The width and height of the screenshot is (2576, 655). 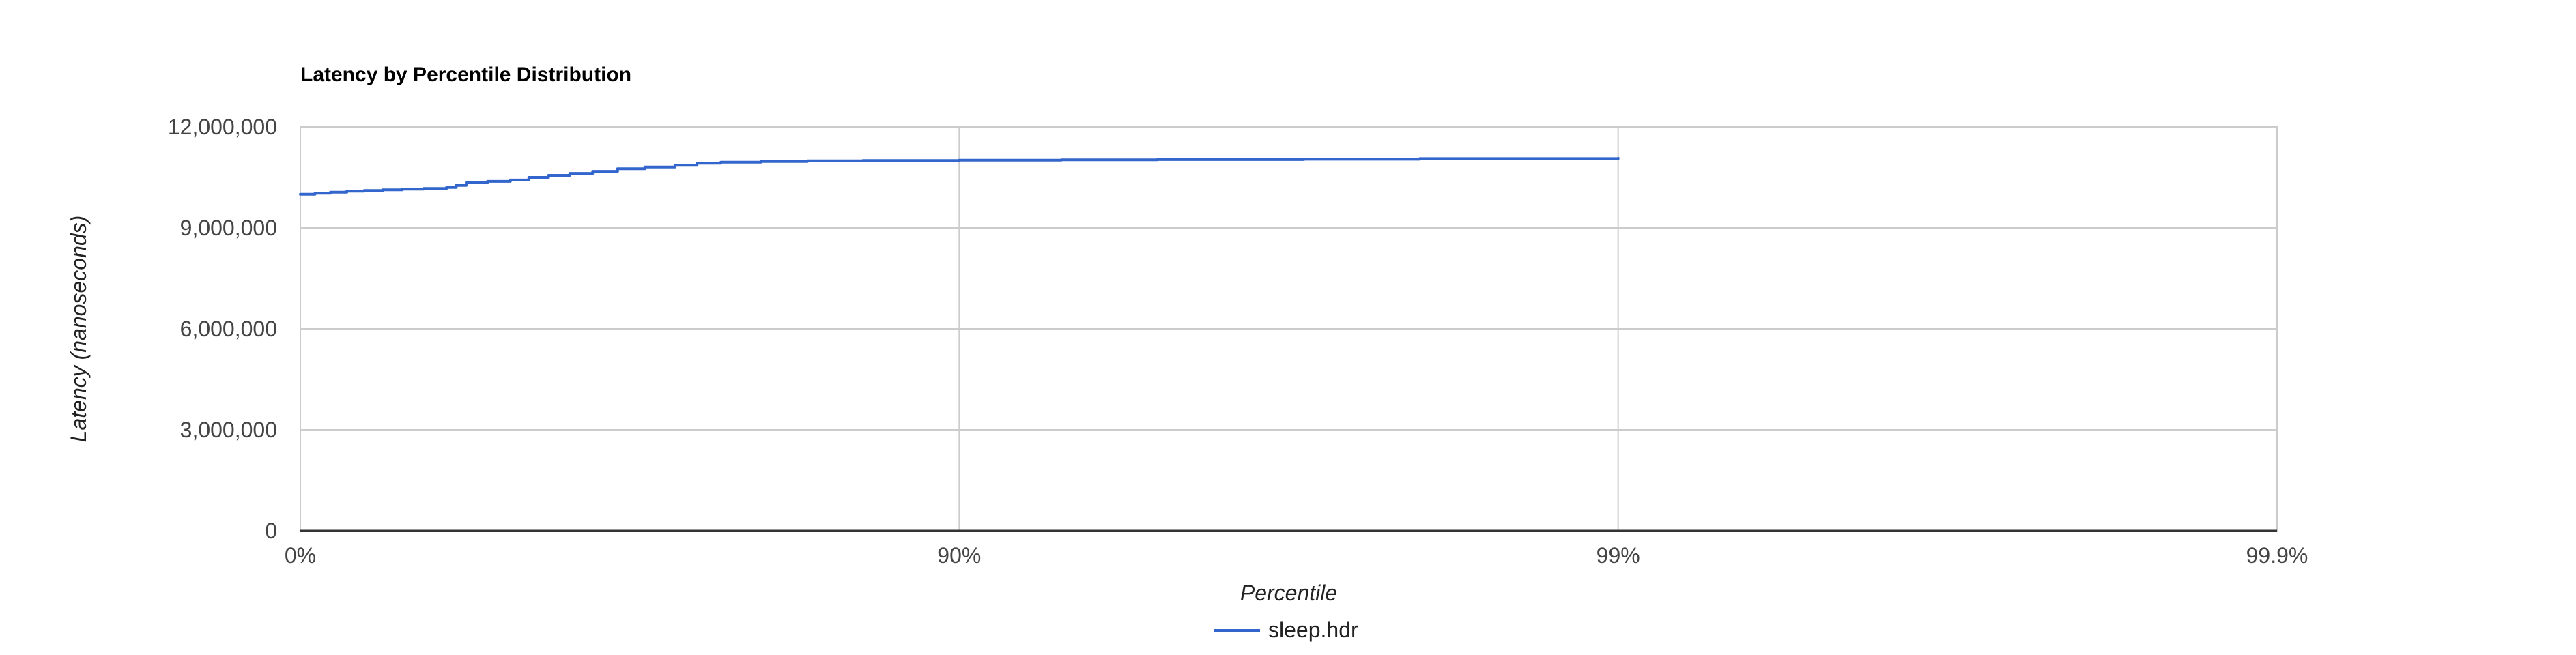 I want to click on y-tick-label: 12,000,000, so click(x=222, y=127).